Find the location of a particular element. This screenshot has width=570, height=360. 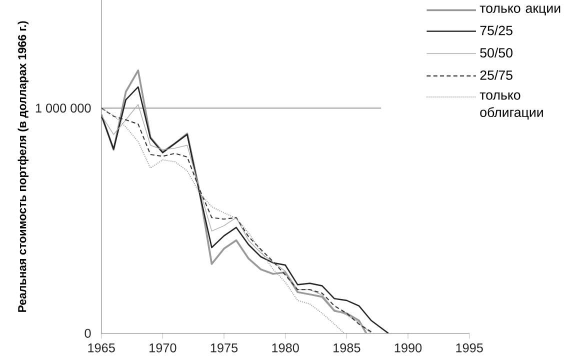

legend-label: 75/25 is located at coordinates (496, 30).